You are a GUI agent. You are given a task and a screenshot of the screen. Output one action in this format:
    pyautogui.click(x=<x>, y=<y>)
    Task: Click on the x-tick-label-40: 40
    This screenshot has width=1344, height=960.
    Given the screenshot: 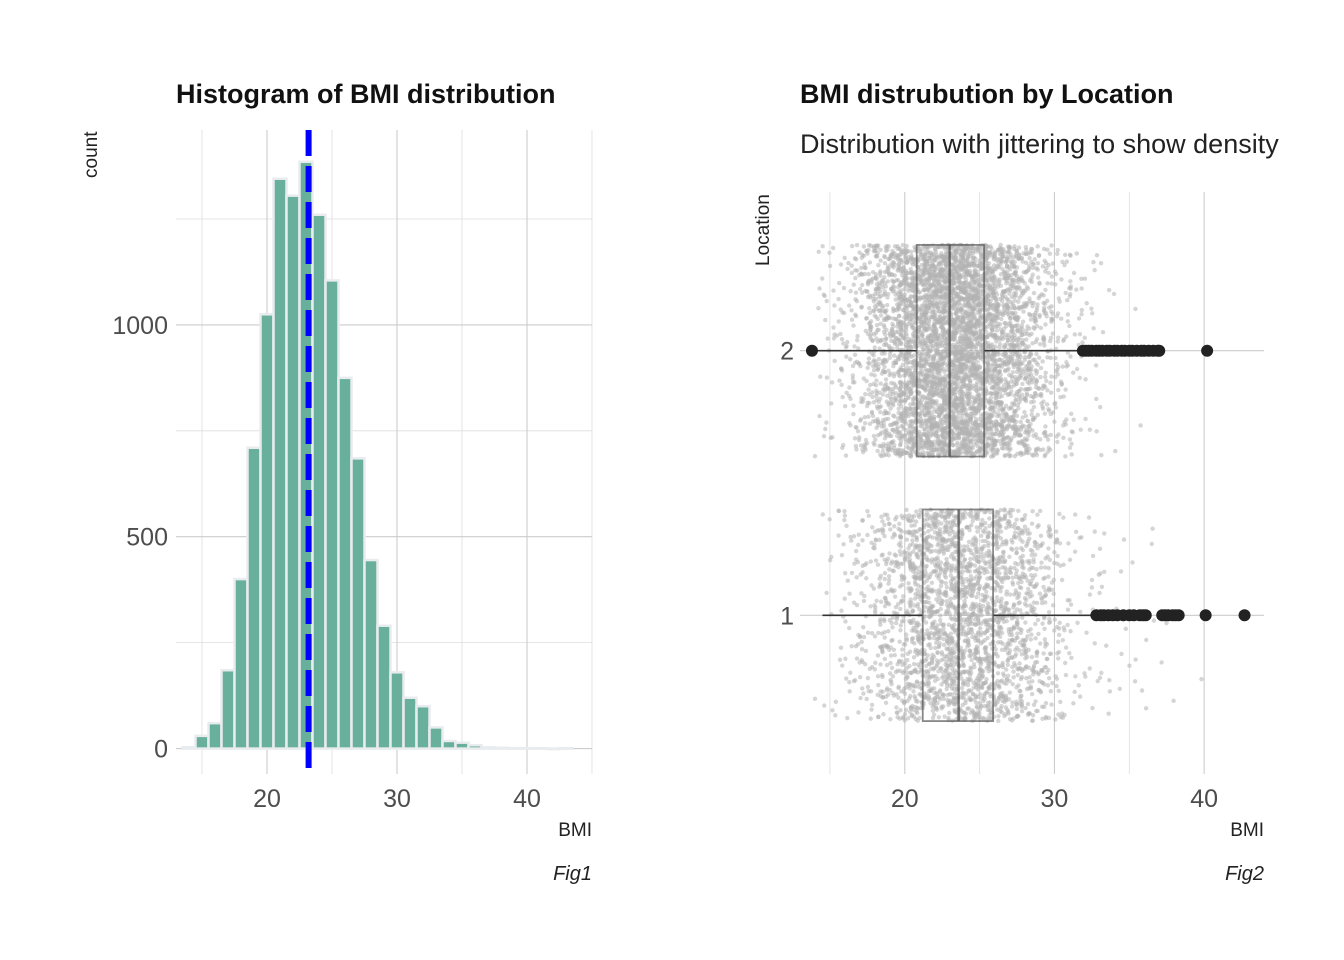 What is the action you would take?
    pyautogui.click(x=527, y=799)
    